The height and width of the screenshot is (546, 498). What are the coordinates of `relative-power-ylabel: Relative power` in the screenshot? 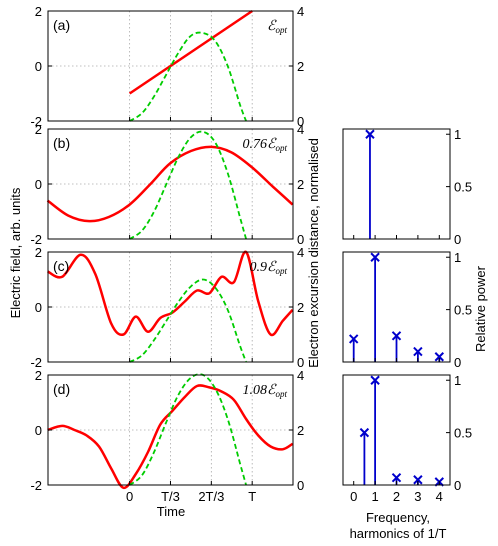 It's located at (480, 308).